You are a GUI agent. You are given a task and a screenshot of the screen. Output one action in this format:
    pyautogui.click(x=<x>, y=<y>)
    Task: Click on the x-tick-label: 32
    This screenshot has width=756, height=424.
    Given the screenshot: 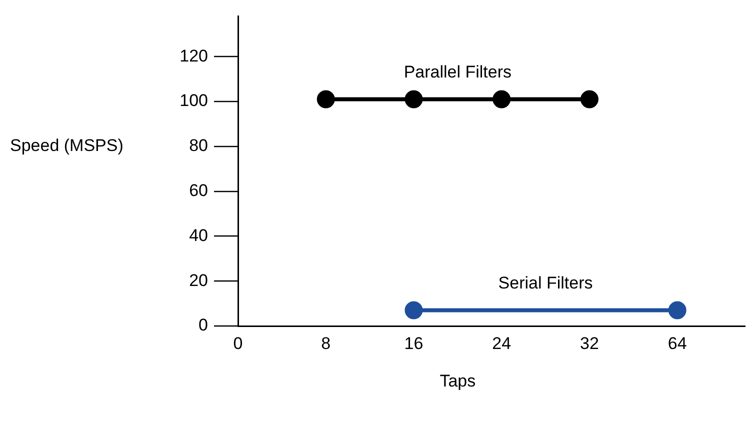 What is the action you would take?
    pyautogui.click(x=589, y=343)
    